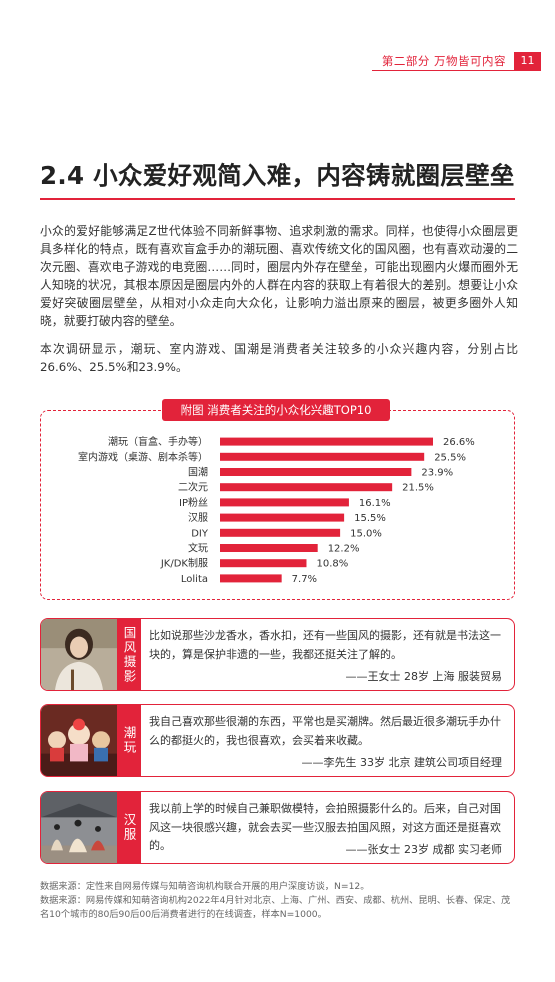 The height and width of the screenshot is (982, 555). Describe the element at coordinates (193, 487) in the screenshot. I see `category-label: 二次元` at that location.